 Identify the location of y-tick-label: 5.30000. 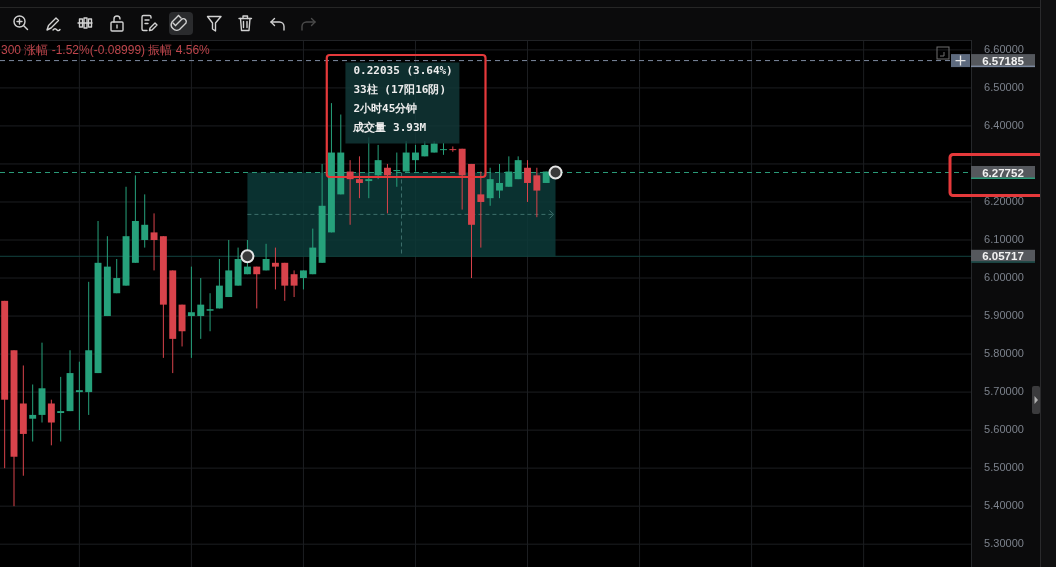
(1004, 543).